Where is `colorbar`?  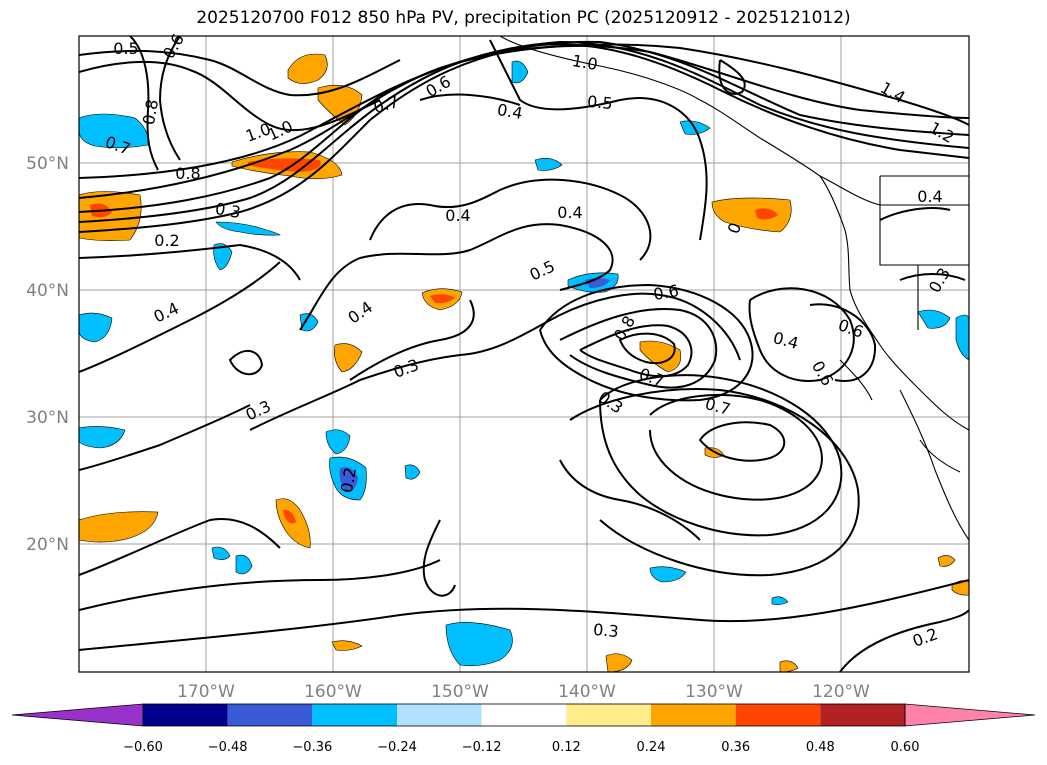
colorbar is located at coordinates (523, 715).